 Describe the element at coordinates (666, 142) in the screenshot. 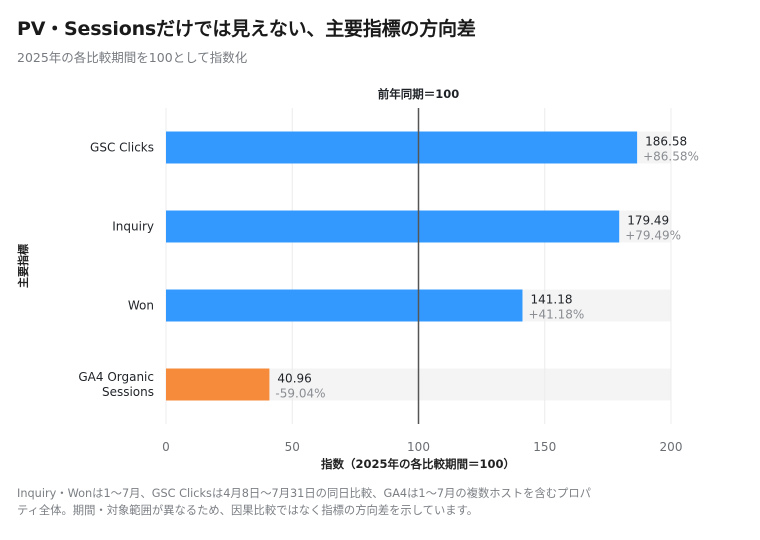

I see `value-label: 186.58` at that location.